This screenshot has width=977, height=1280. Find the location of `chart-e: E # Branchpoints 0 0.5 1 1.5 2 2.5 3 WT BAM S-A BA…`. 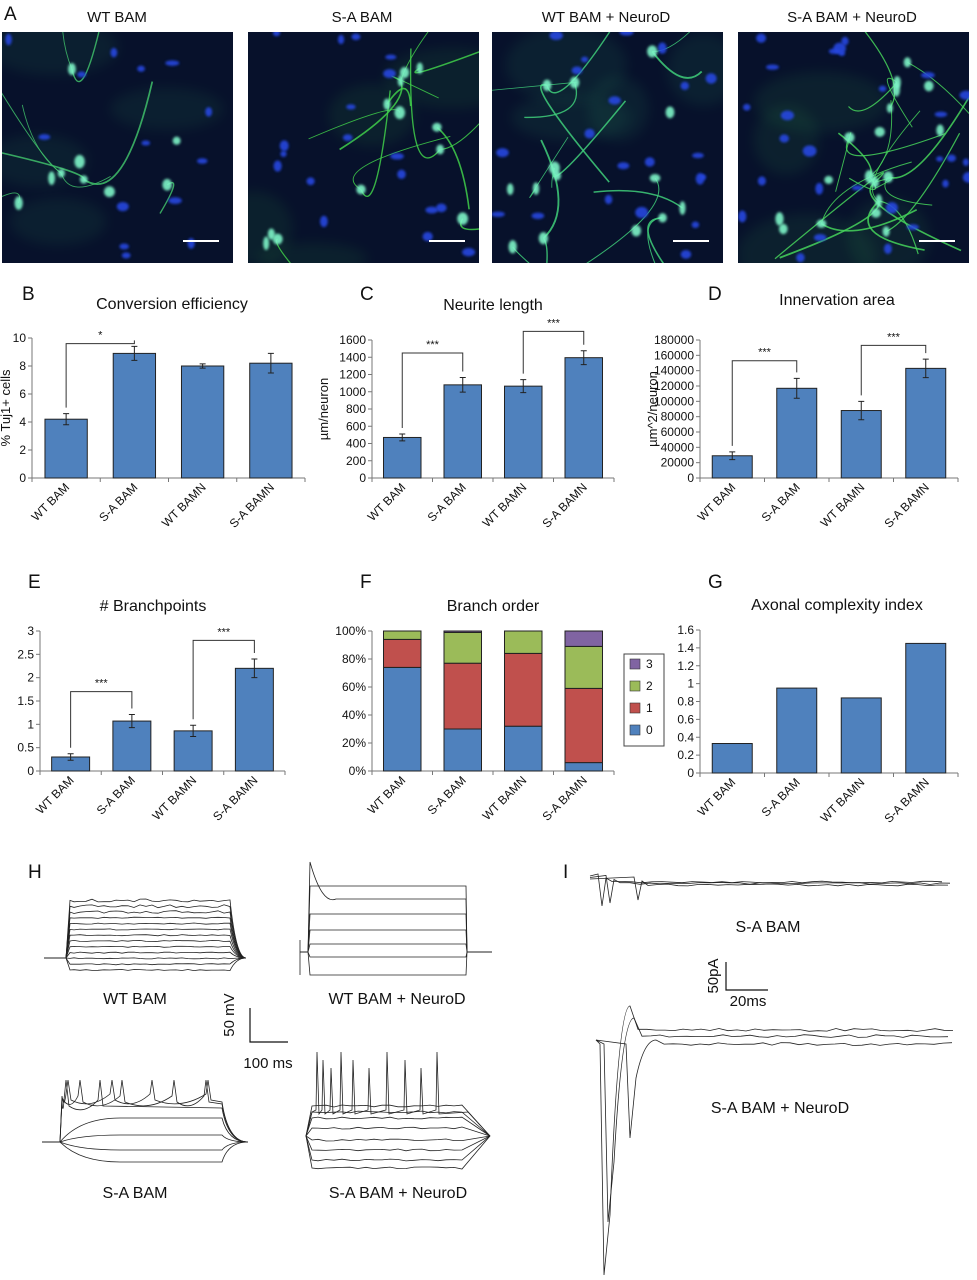

chart-e: E # Branchpoints 0 0.5 1 1.5 2 2.5 3 WT BAM S-A BA… is located at coordinates (151, 698).